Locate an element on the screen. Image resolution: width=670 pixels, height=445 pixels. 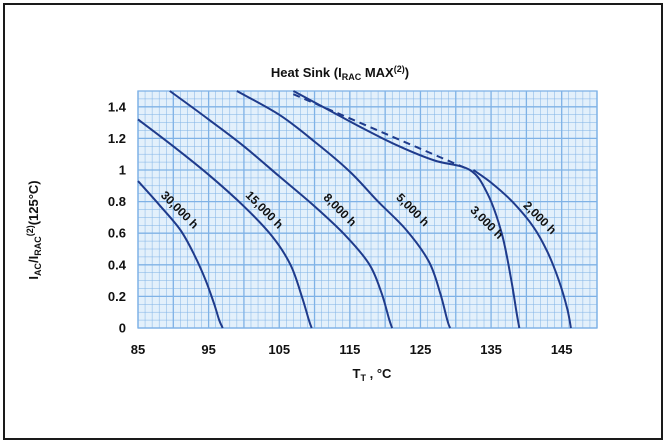
y-tick-label: 1 is located at coordinates (122, 170).